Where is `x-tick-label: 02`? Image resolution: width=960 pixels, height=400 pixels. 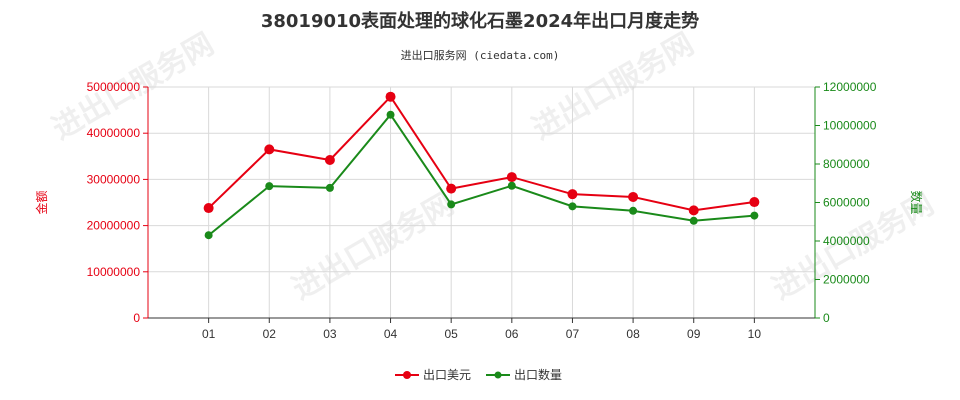 x-tick-label: 02 is located at coordinates (270, 334).